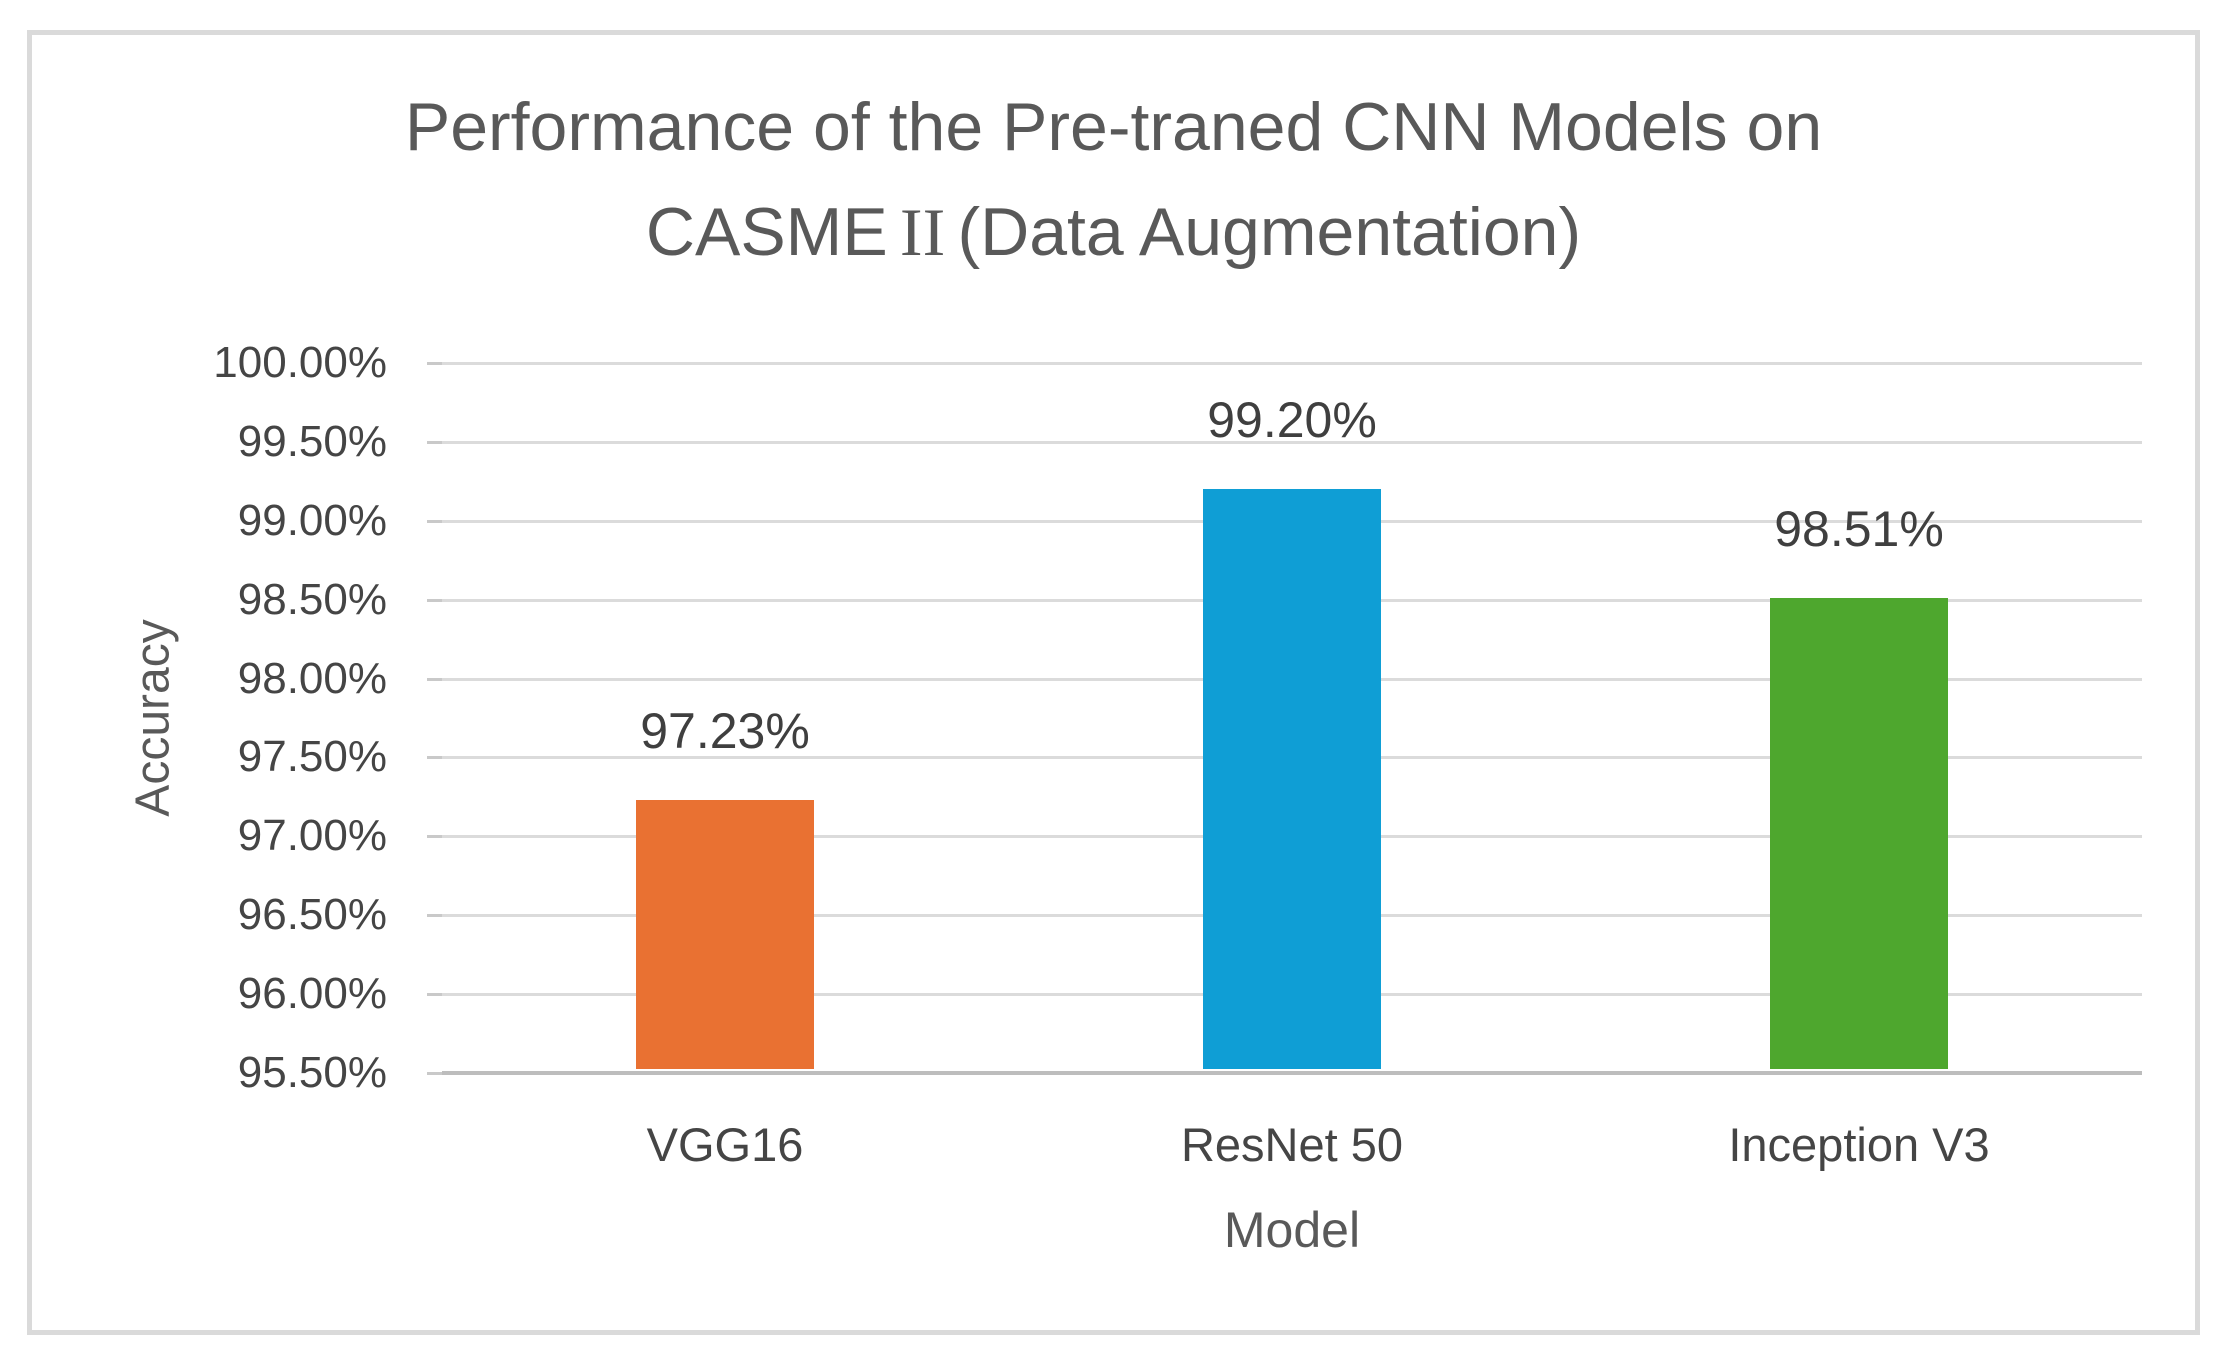 Image resolution: width=2237 pixels, height=1362 pixels. Describe the element at coordinates (1859, 529) in the screenshot. I see `data-label-inception-v3: 98.51%` at that location.